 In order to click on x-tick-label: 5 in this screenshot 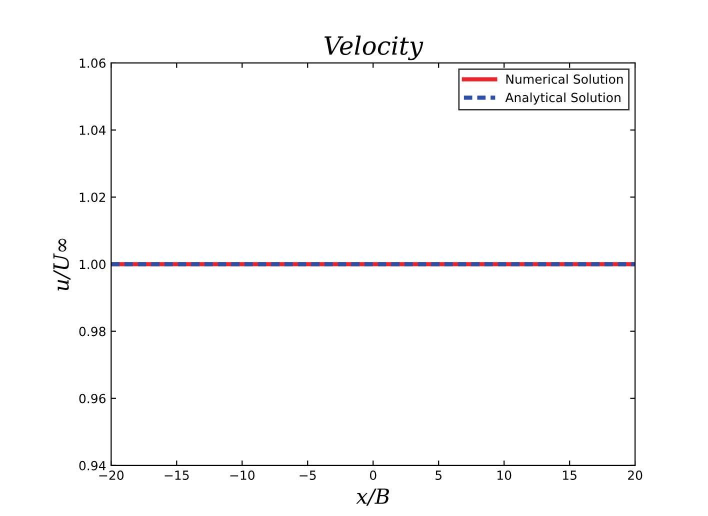, I will do `click(439, 475)`.